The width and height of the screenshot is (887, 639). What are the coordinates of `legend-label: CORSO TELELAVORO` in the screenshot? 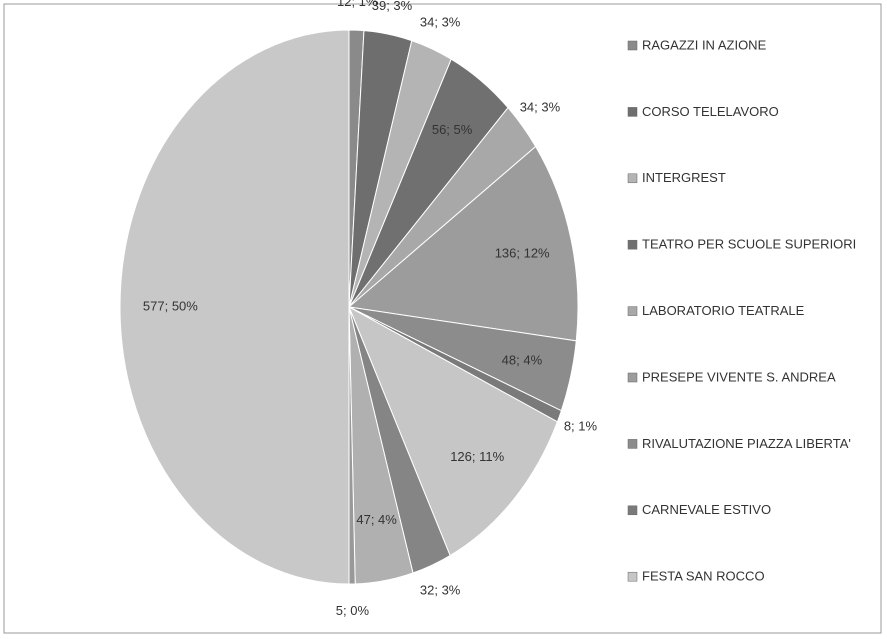 It's located at (710, 111).